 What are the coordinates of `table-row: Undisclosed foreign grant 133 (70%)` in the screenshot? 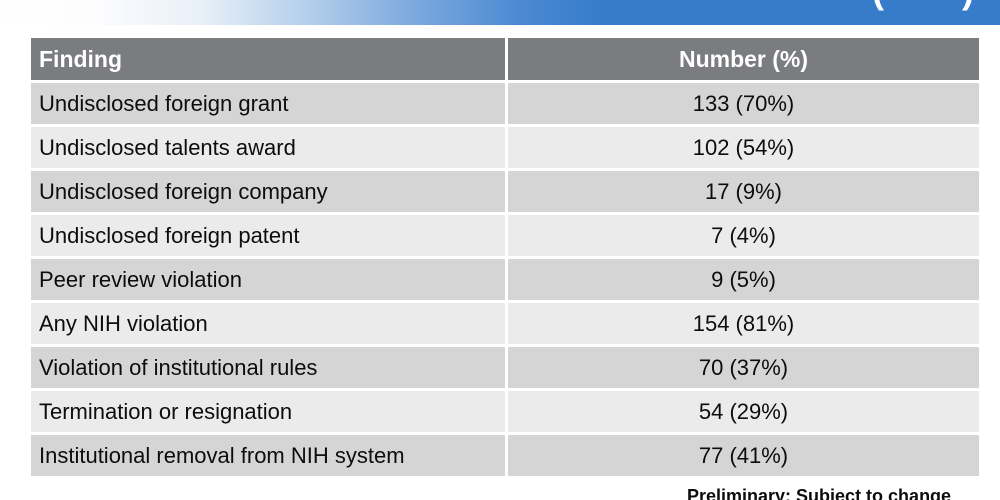 It's located at (505, 103).